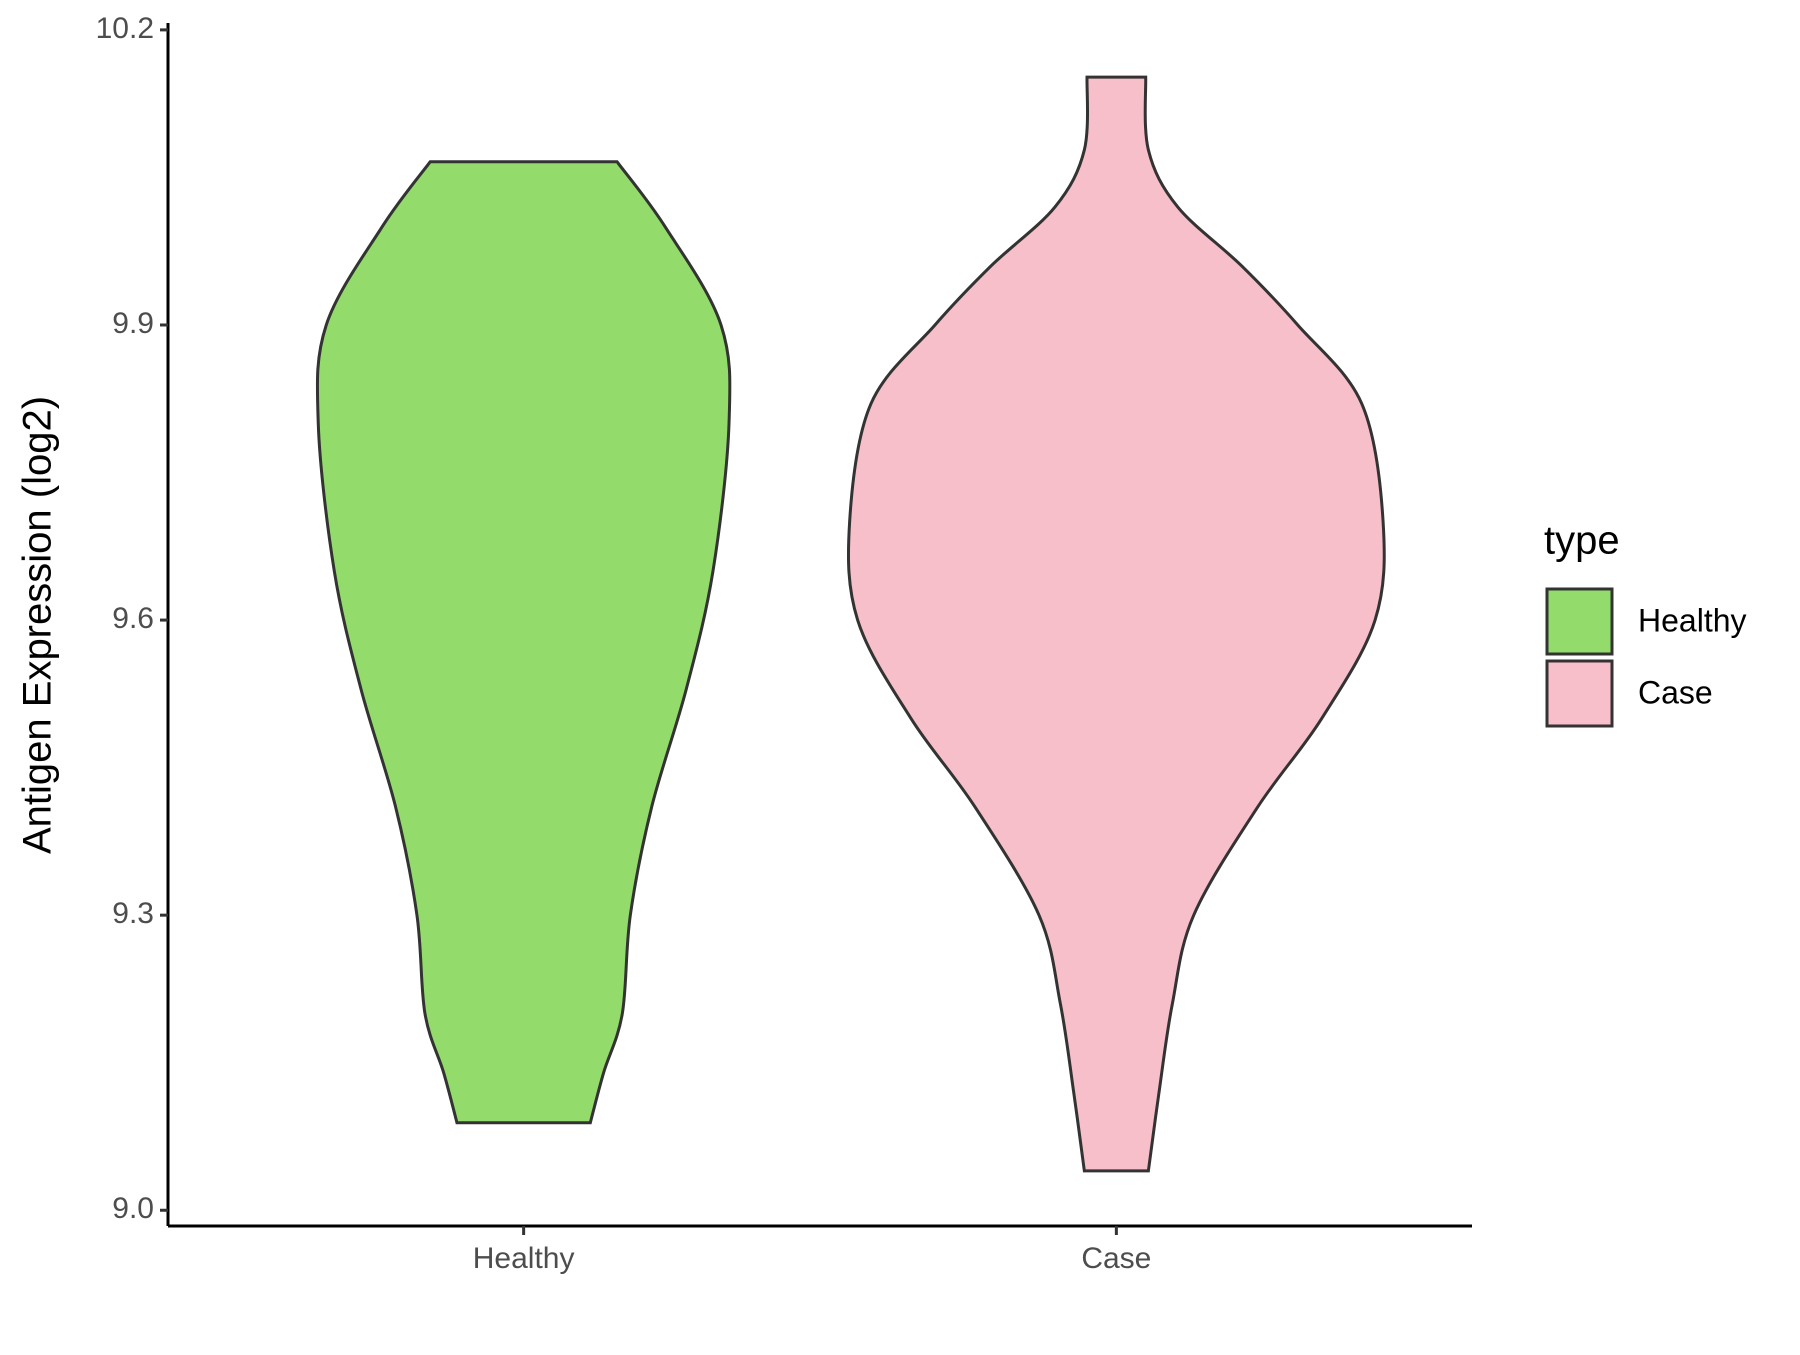 Image resolution: width=1800 pixels, height=1355 pixels. What do you see at coordinates (133, 1208) in the screenshot?
I see `y-tick-label: 9.0` at bounding box center [133, 1208].